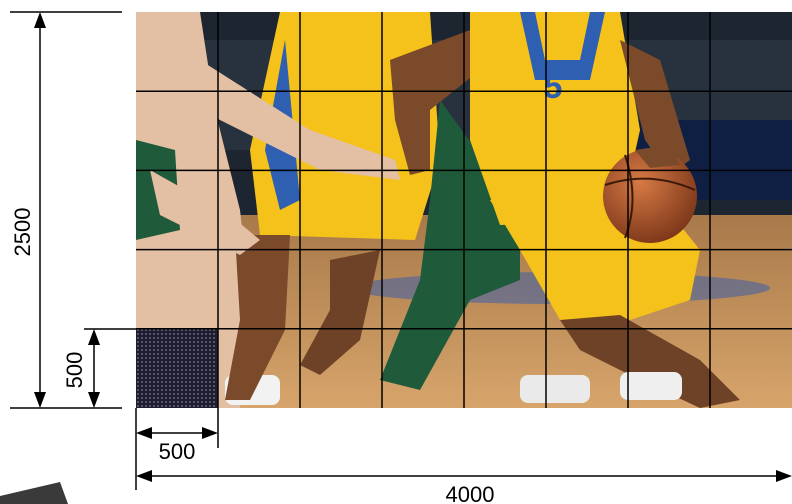 The height and width of the screenshot is (504, 792). What do you see at coordinates (650, 196) in the screenshot?
I see `basketball` at bounding box center [650, 196].